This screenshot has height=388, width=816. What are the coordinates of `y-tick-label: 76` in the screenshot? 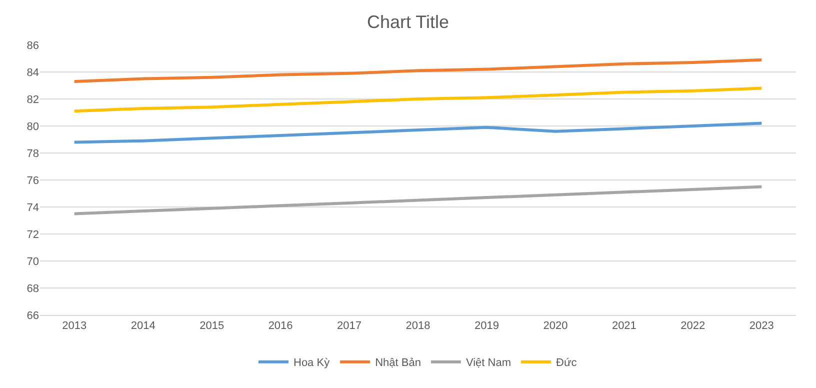 It's located at (32, 180).